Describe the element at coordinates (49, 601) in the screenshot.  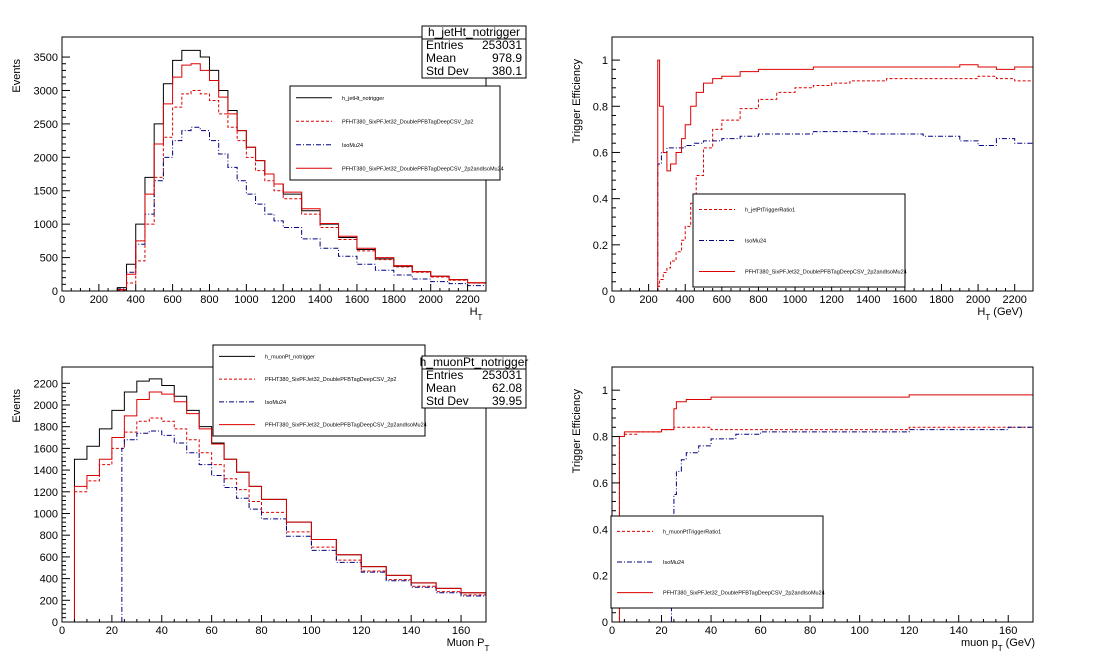
I see `y-tick-label: 200` at that location.